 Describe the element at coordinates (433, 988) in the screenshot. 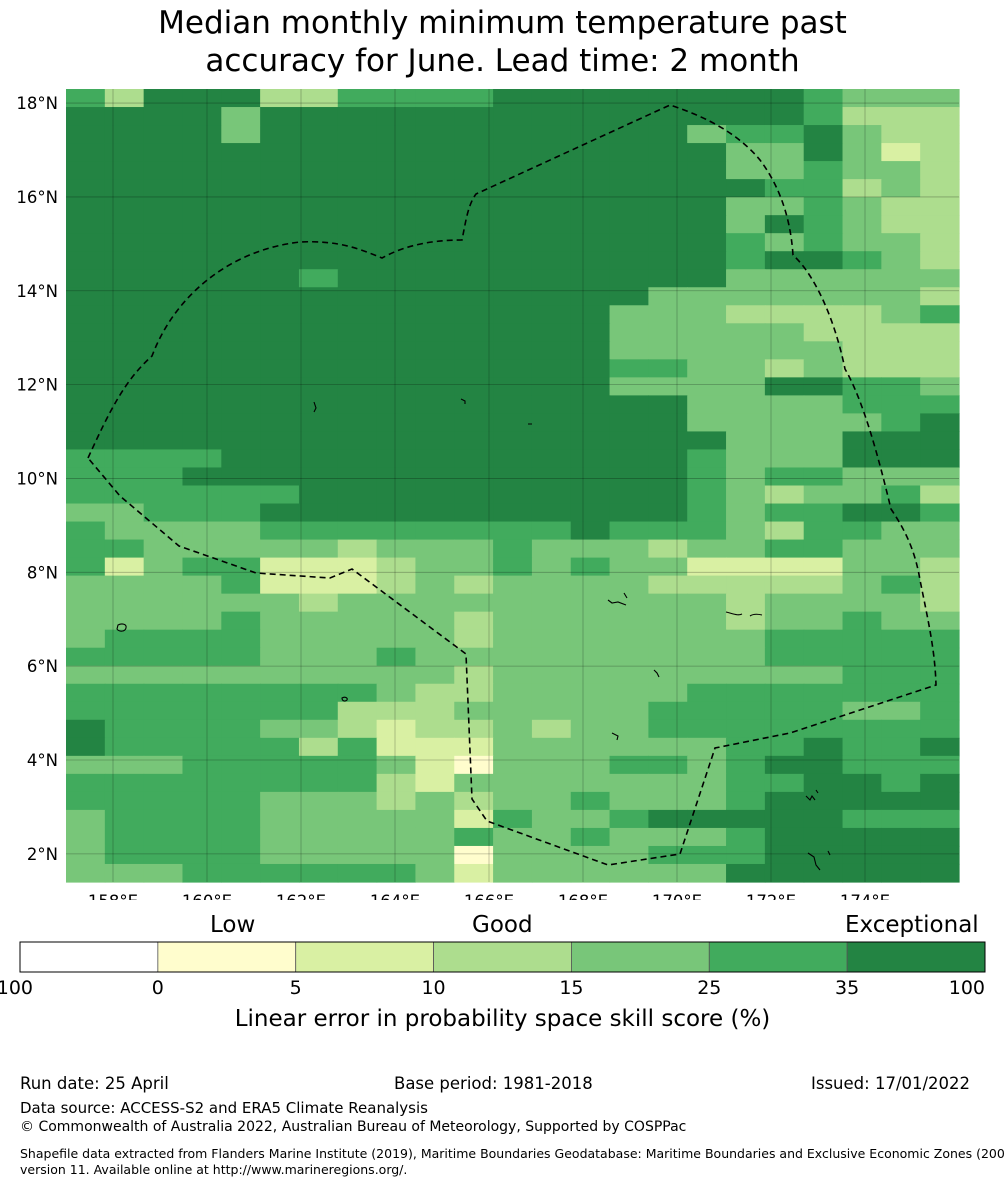

I see `colorbar-tick-label: 10` at that location.